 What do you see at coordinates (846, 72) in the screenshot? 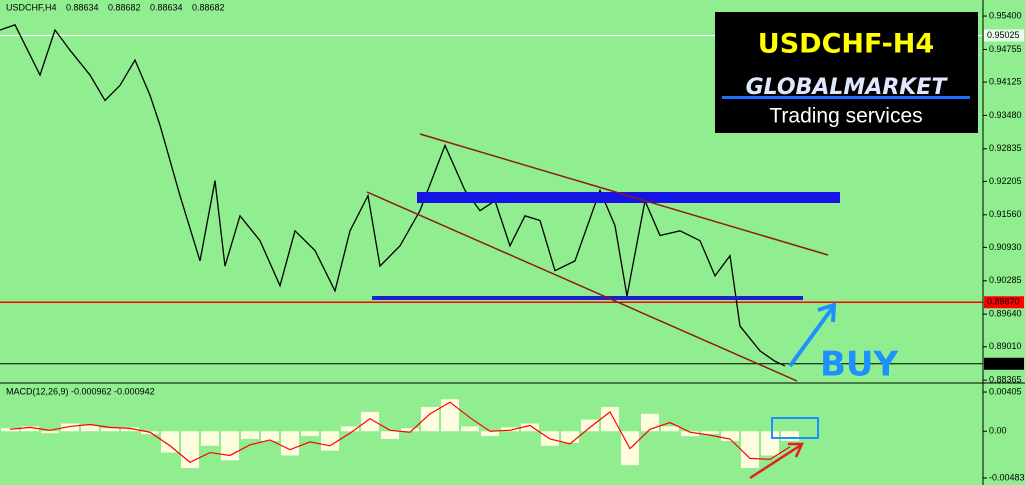
I see `banner` at bounding box center [846, 72].